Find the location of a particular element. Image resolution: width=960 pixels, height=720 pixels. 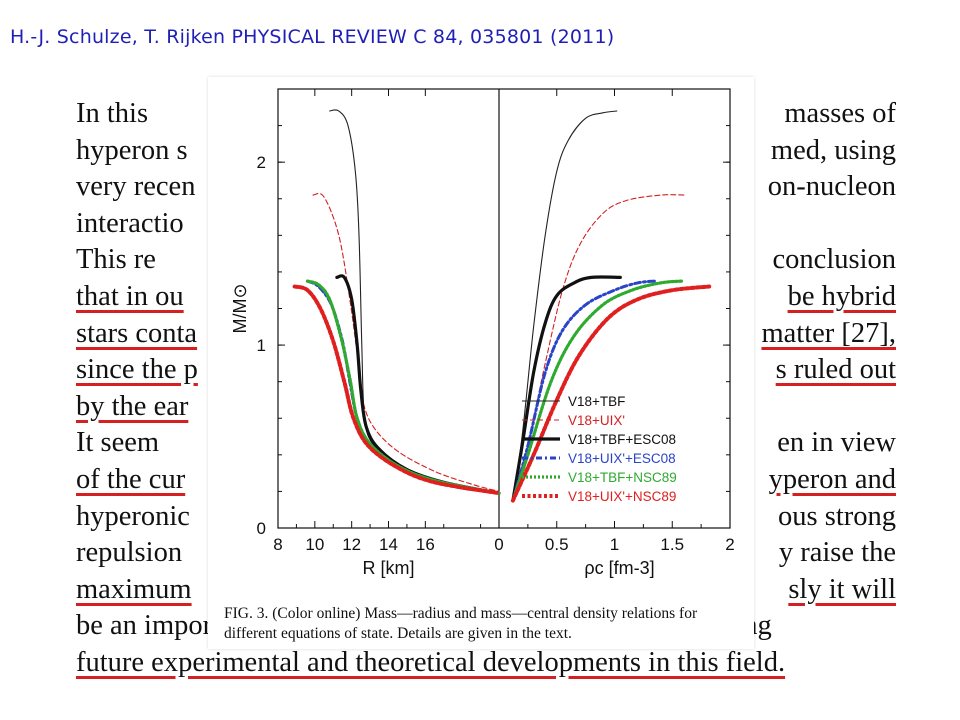

paper-line-right: conclusion is located at coordinates (834, 260).